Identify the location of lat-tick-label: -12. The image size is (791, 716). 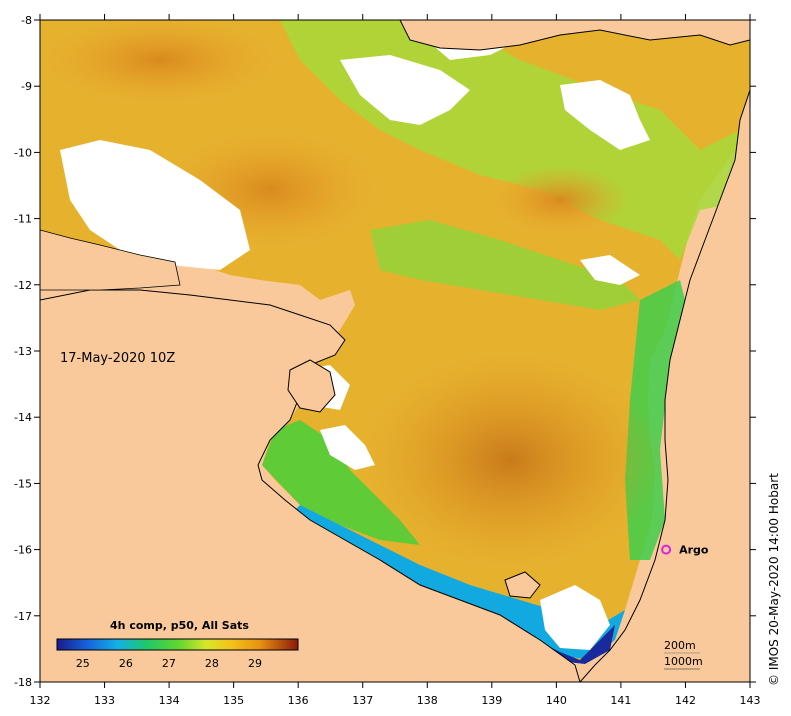
(23, 285).